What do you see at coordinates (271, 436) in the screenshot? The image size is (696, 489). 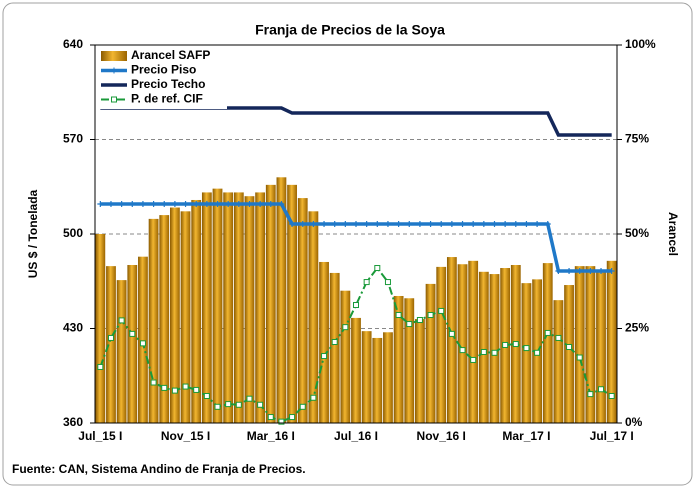 I see `x-tick-label: Mar_16 I` at bounding box center [271, 436].